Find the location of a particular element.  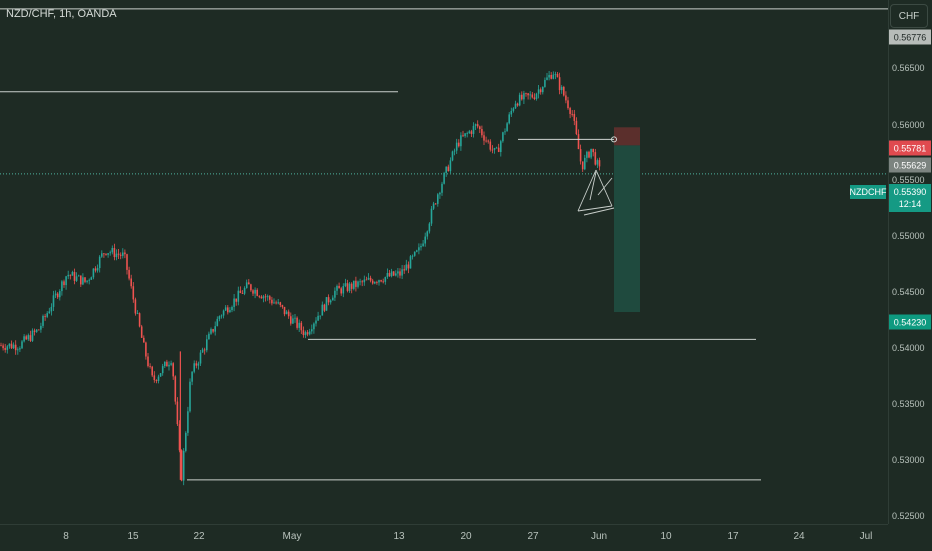

time-axis is located at coordinates (444, 537).